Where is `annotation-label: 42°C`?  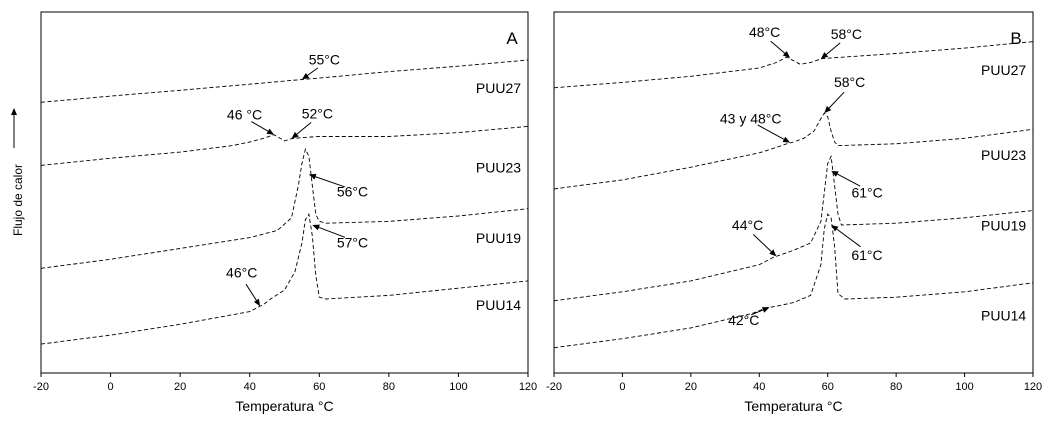
annotation-label: 42°C is located at coordinates (743, 320).